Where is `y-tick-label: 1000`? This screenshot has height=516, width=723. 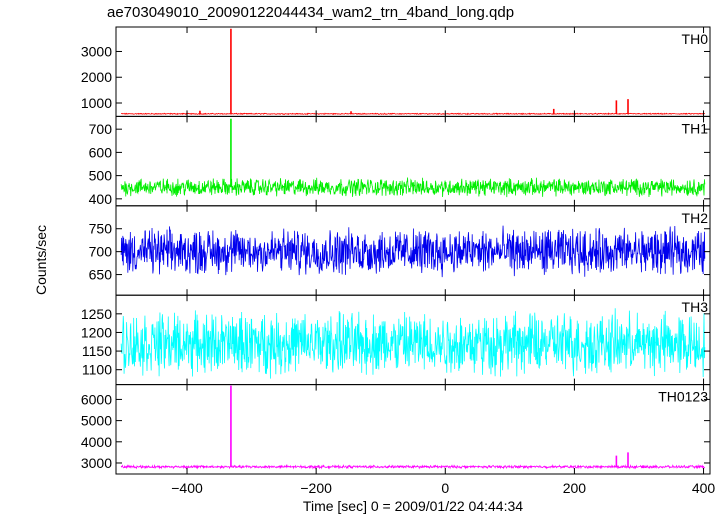
y-tick-label: 1000 is located at coordinates (96, 103).